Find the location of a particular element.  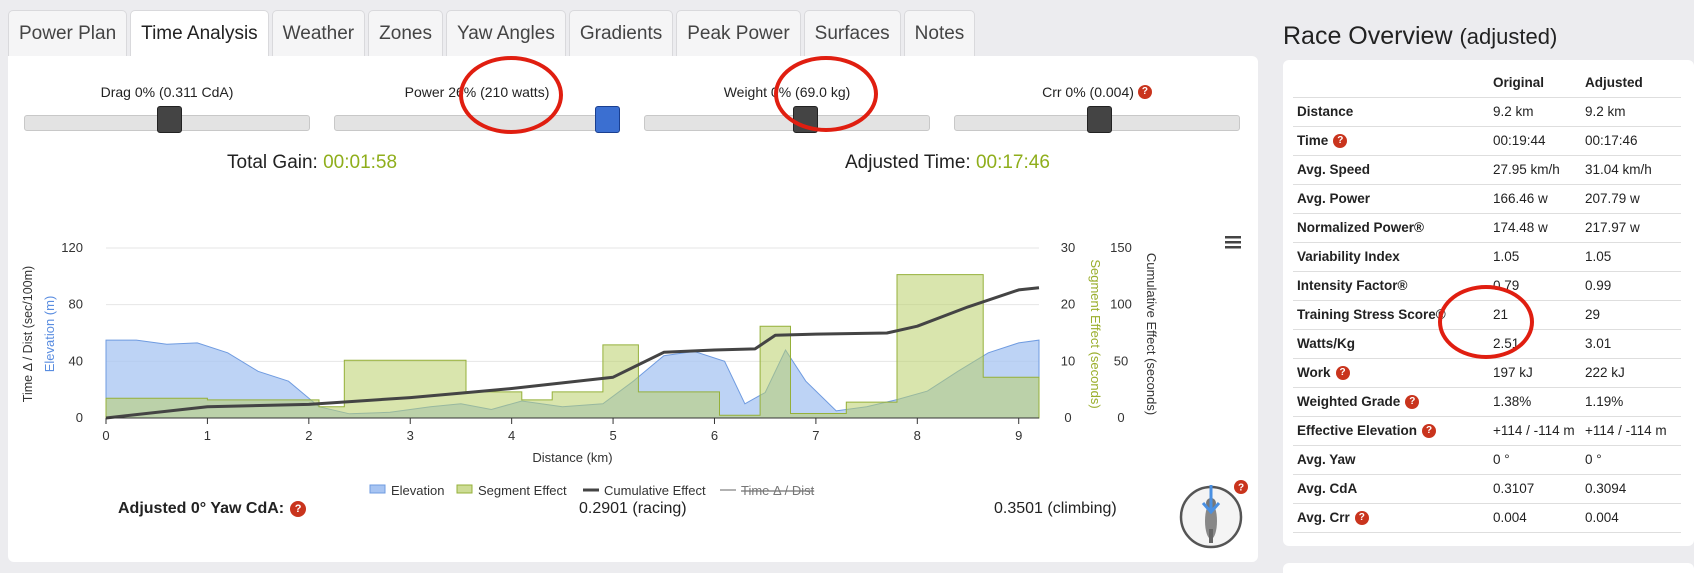

column-original: Original is located at coordinates (1535, 83).